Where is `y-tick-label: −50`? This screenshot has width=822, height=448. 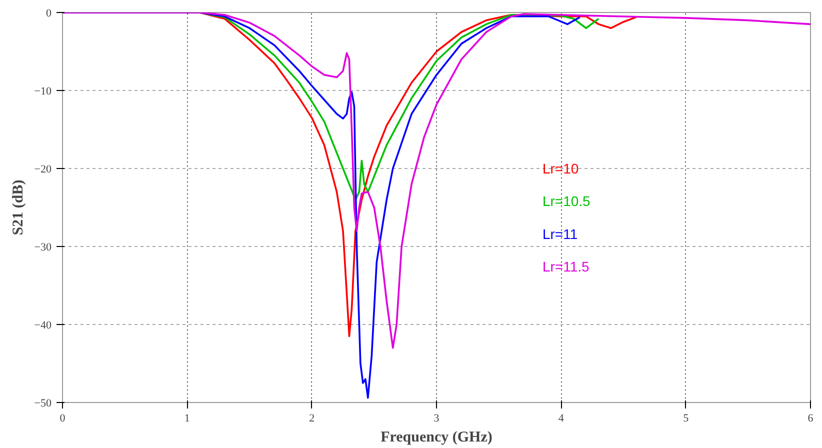
y-tick-label: −50 is located at coordinates (43, 404).